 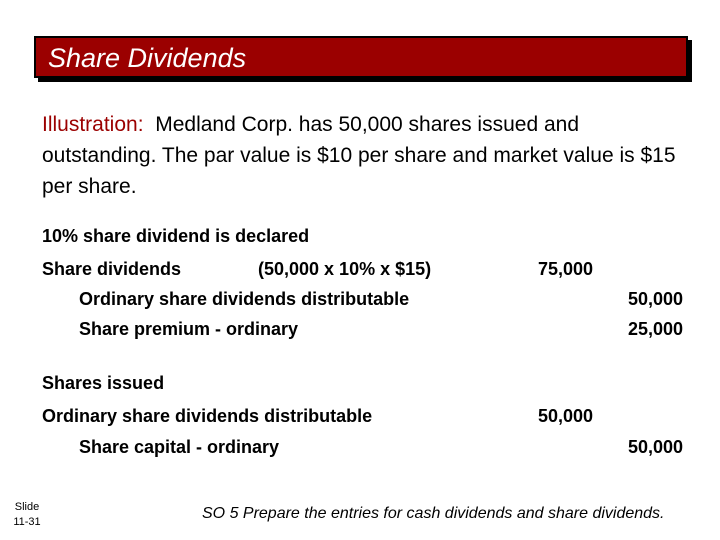 What do you see at coordinates (112, 269) in the screenshot?
I see `declared-debit-account: Share dividends` at bounding box center [112, 269].